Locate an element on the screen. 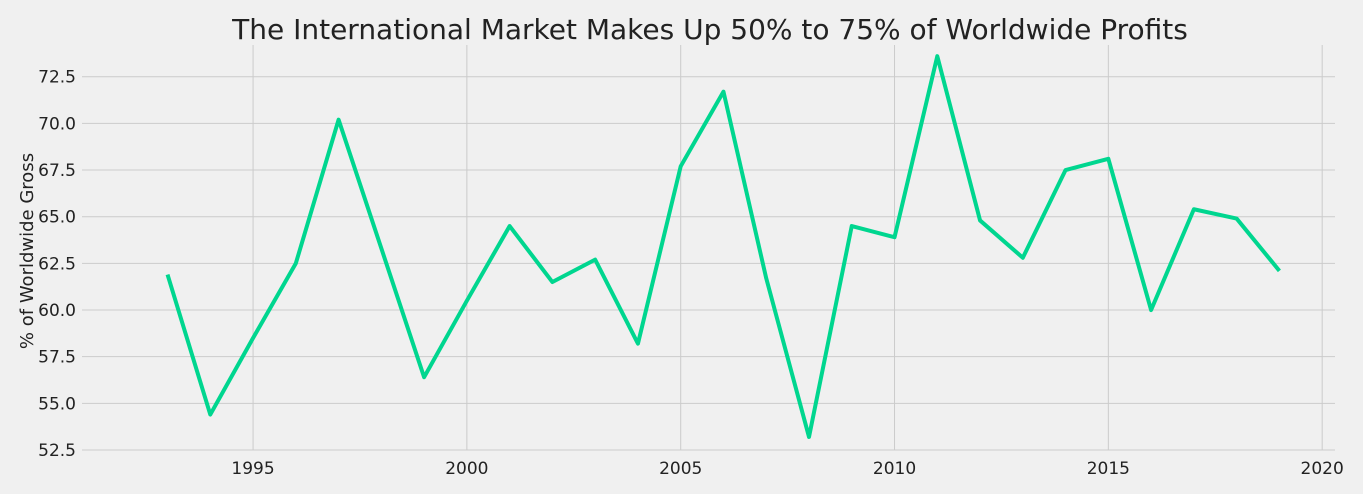 The image size is (1363, 494). y-tick-label: 62.5 is located at coordinates (57, 264).